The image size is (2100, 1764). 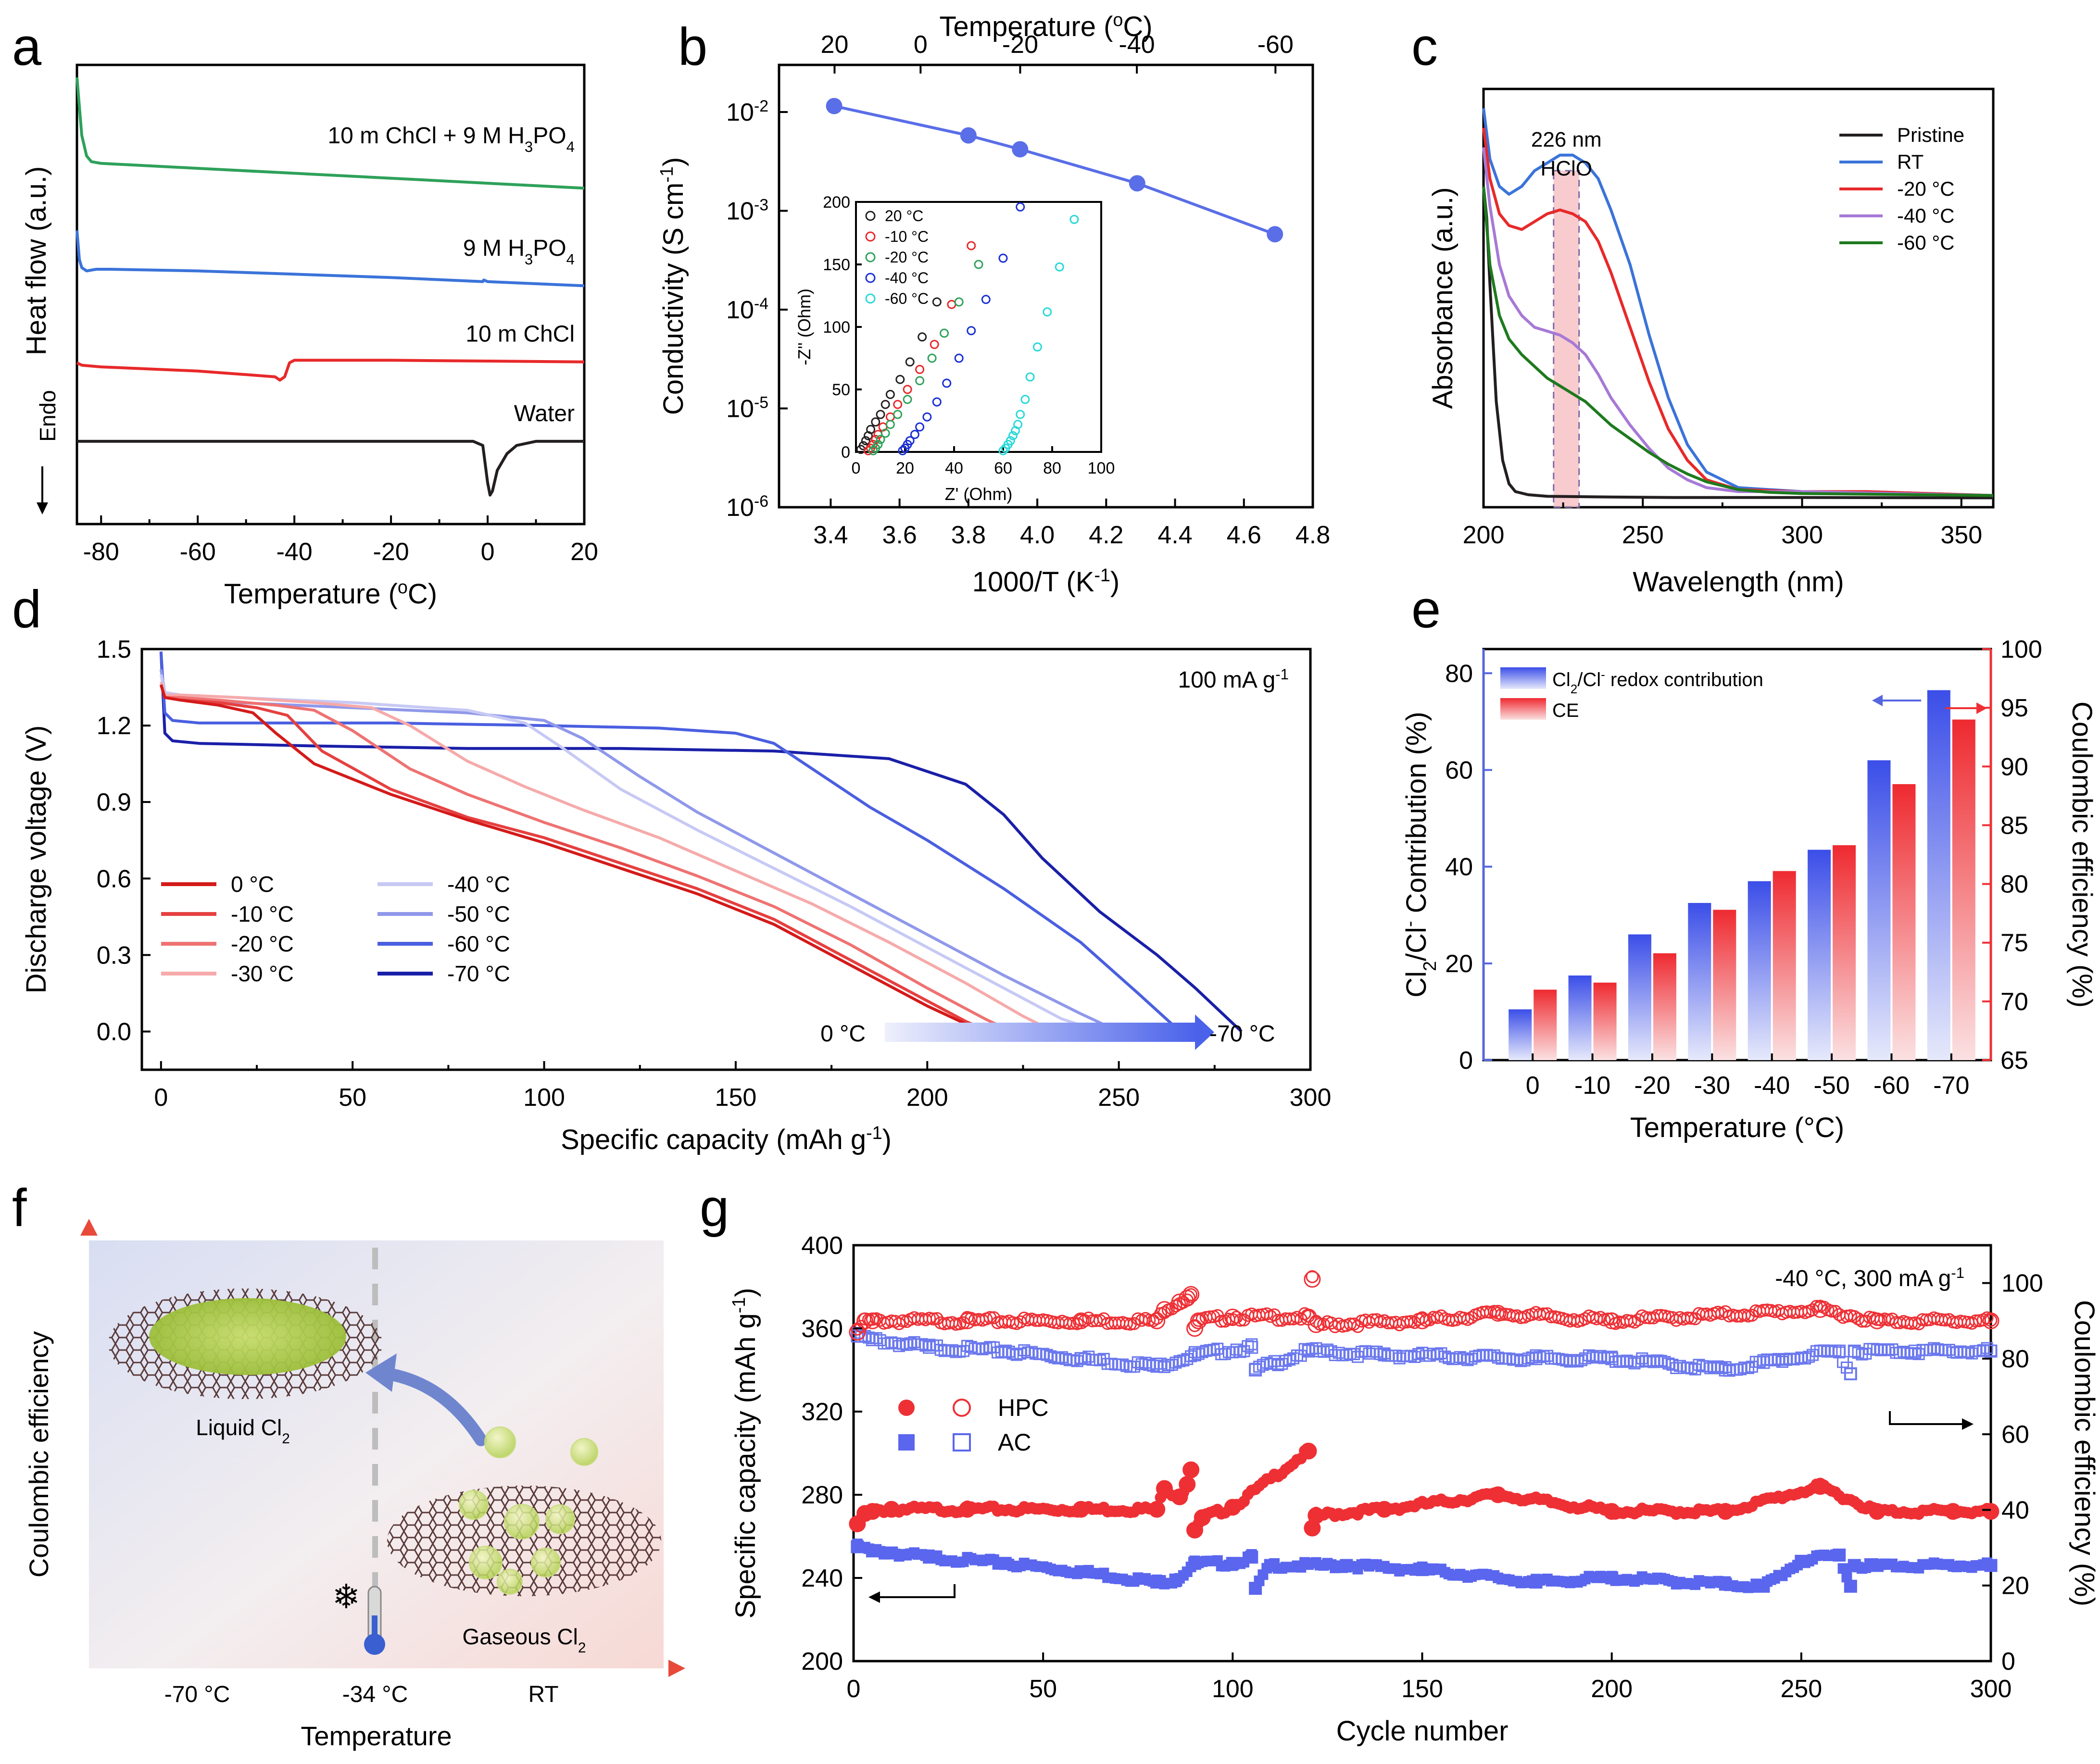 What do you see at coordinates (101, 552) in the screenshot?
I see `x-tick-label: -80` at bounding box center [101, 552].